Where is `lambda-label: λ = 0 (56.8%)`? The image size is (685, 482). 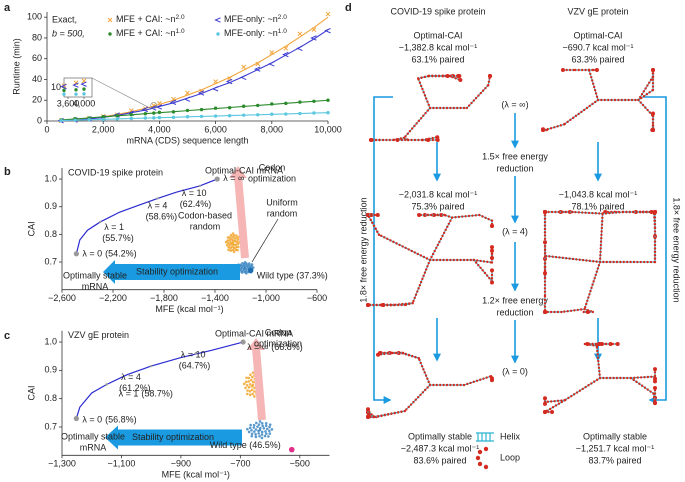
lambda-label: λ = 0 (56.8%) is located at coordinates (109, 420).